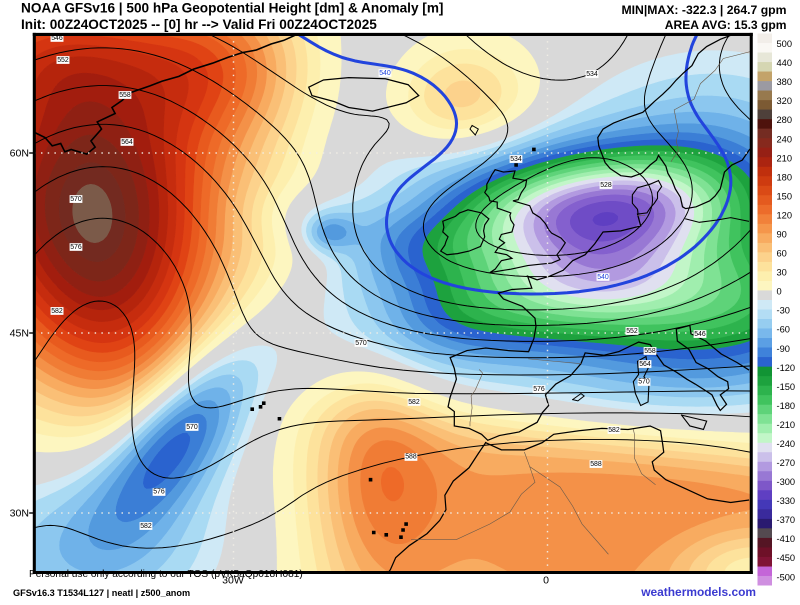  What do you see at coordinates (698, 592) in the screenshot?
I see `svg-text: weathermodels.com` at bounding box center [698, 592].